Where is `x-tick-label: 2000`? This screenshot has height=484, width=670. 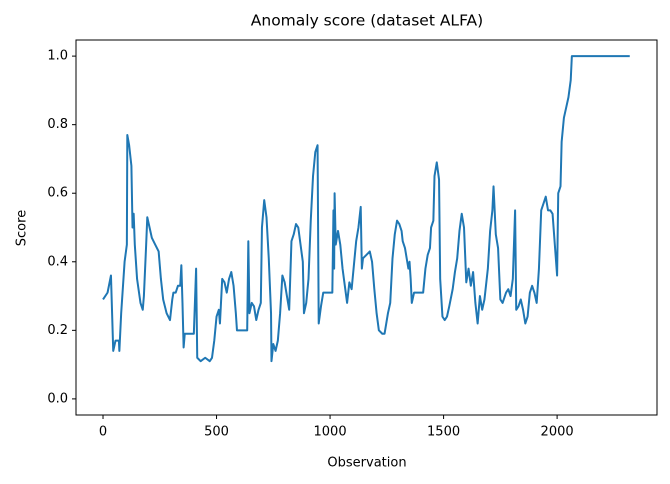
x-tick-label: 2000 is located at coordinates (557, 432).